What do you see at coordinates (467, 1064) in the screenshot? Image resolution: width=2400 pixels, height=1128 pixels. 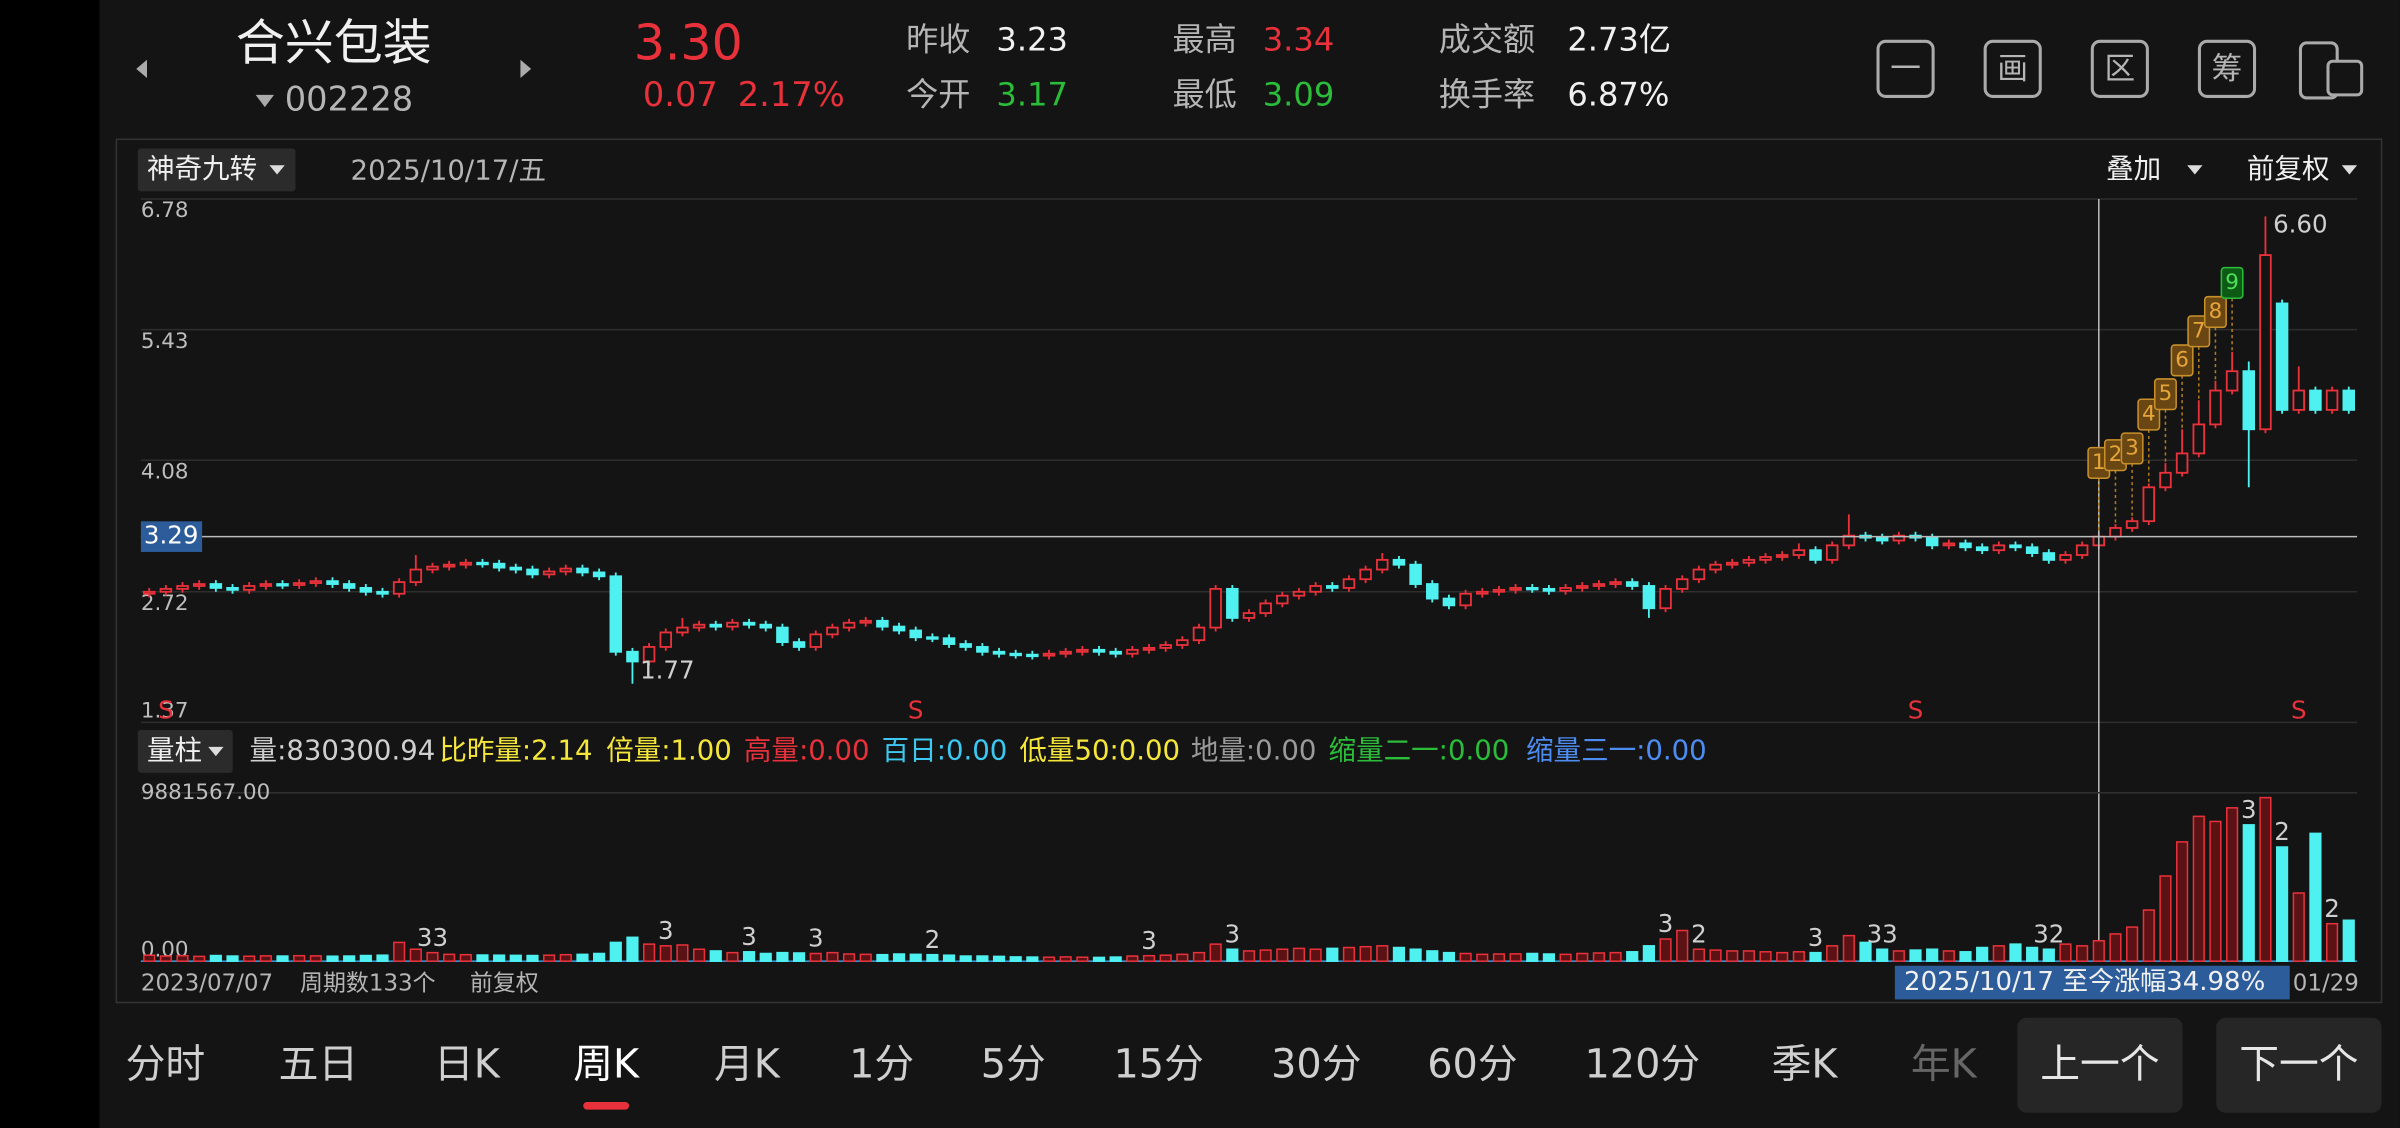 I see `period-tab: 日K` at bounding box center [467, 1064].